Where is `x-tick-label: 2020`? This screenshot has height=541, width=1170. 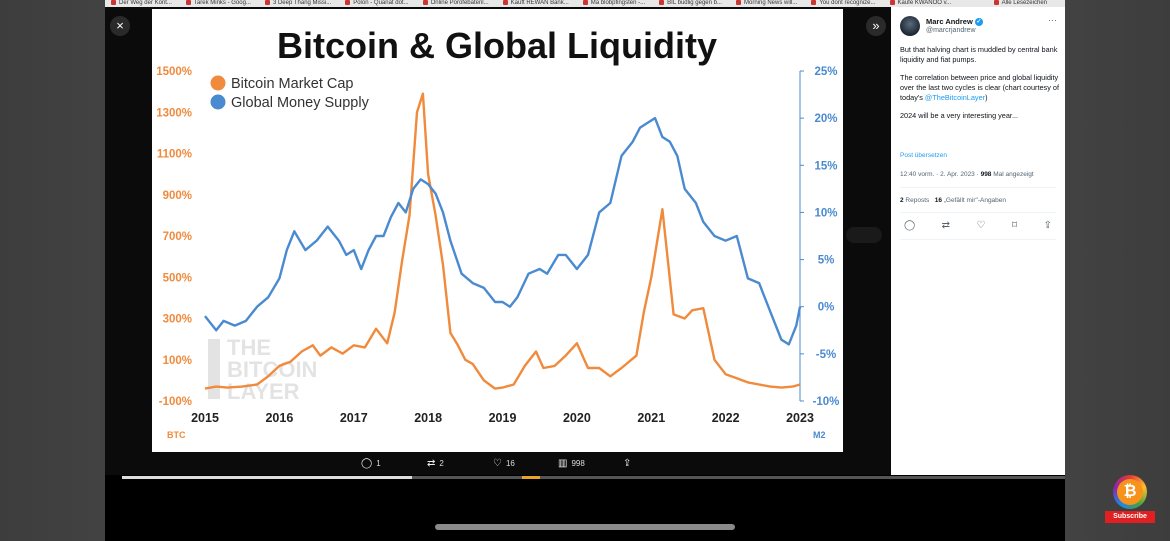 x-tick-label: 2020 is located at coordinates (577, 418).